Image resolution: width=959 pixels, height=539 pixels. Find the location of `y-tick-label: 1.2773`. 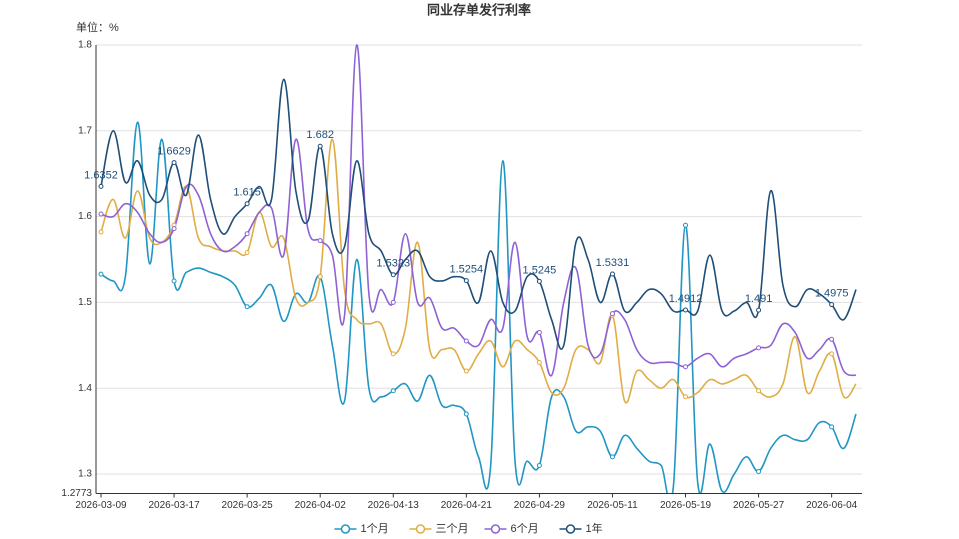

y-tick-label: 1.2773 is located at coordinates (76, 493).